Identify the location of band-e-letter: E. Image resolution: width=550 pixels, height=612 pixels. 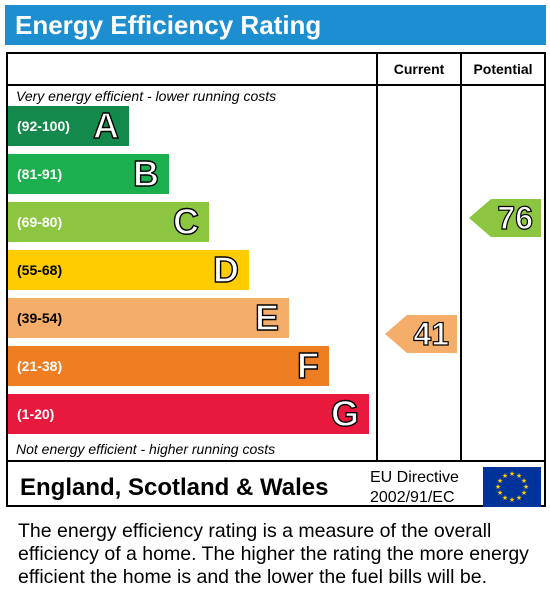
(266, 317).